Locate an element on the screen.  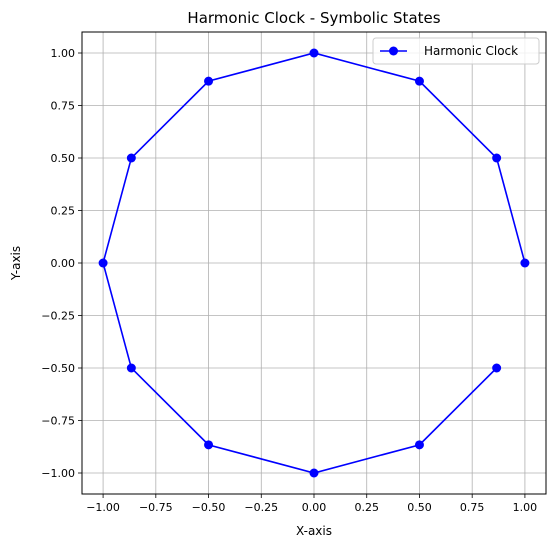
y-tick-label: 0.25 is located at coordinates (63, 211).